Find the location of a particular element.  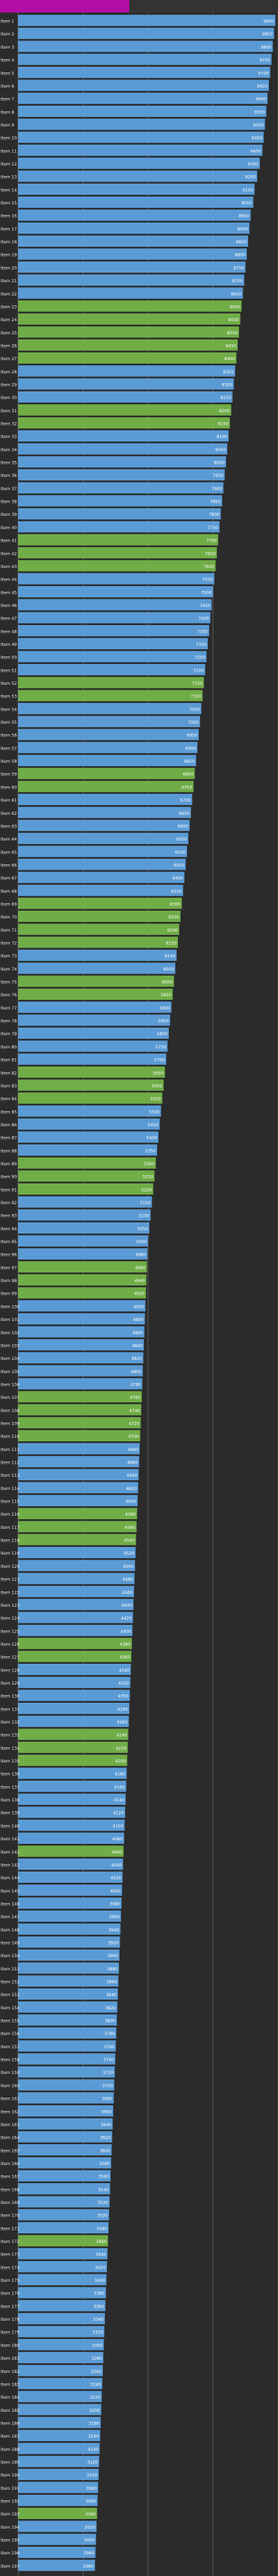

bar-value-label: 4140 is located at coordinates (119, 1800).